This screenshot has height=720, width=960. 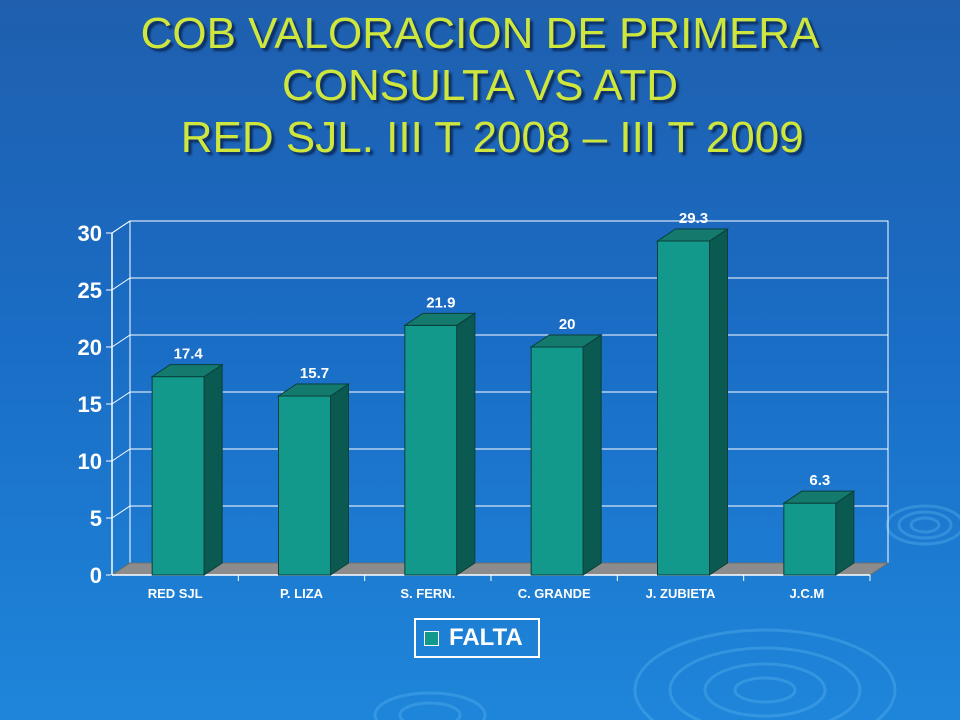 I want to click on y-tick-label: 10, so click(x=90, y=461).